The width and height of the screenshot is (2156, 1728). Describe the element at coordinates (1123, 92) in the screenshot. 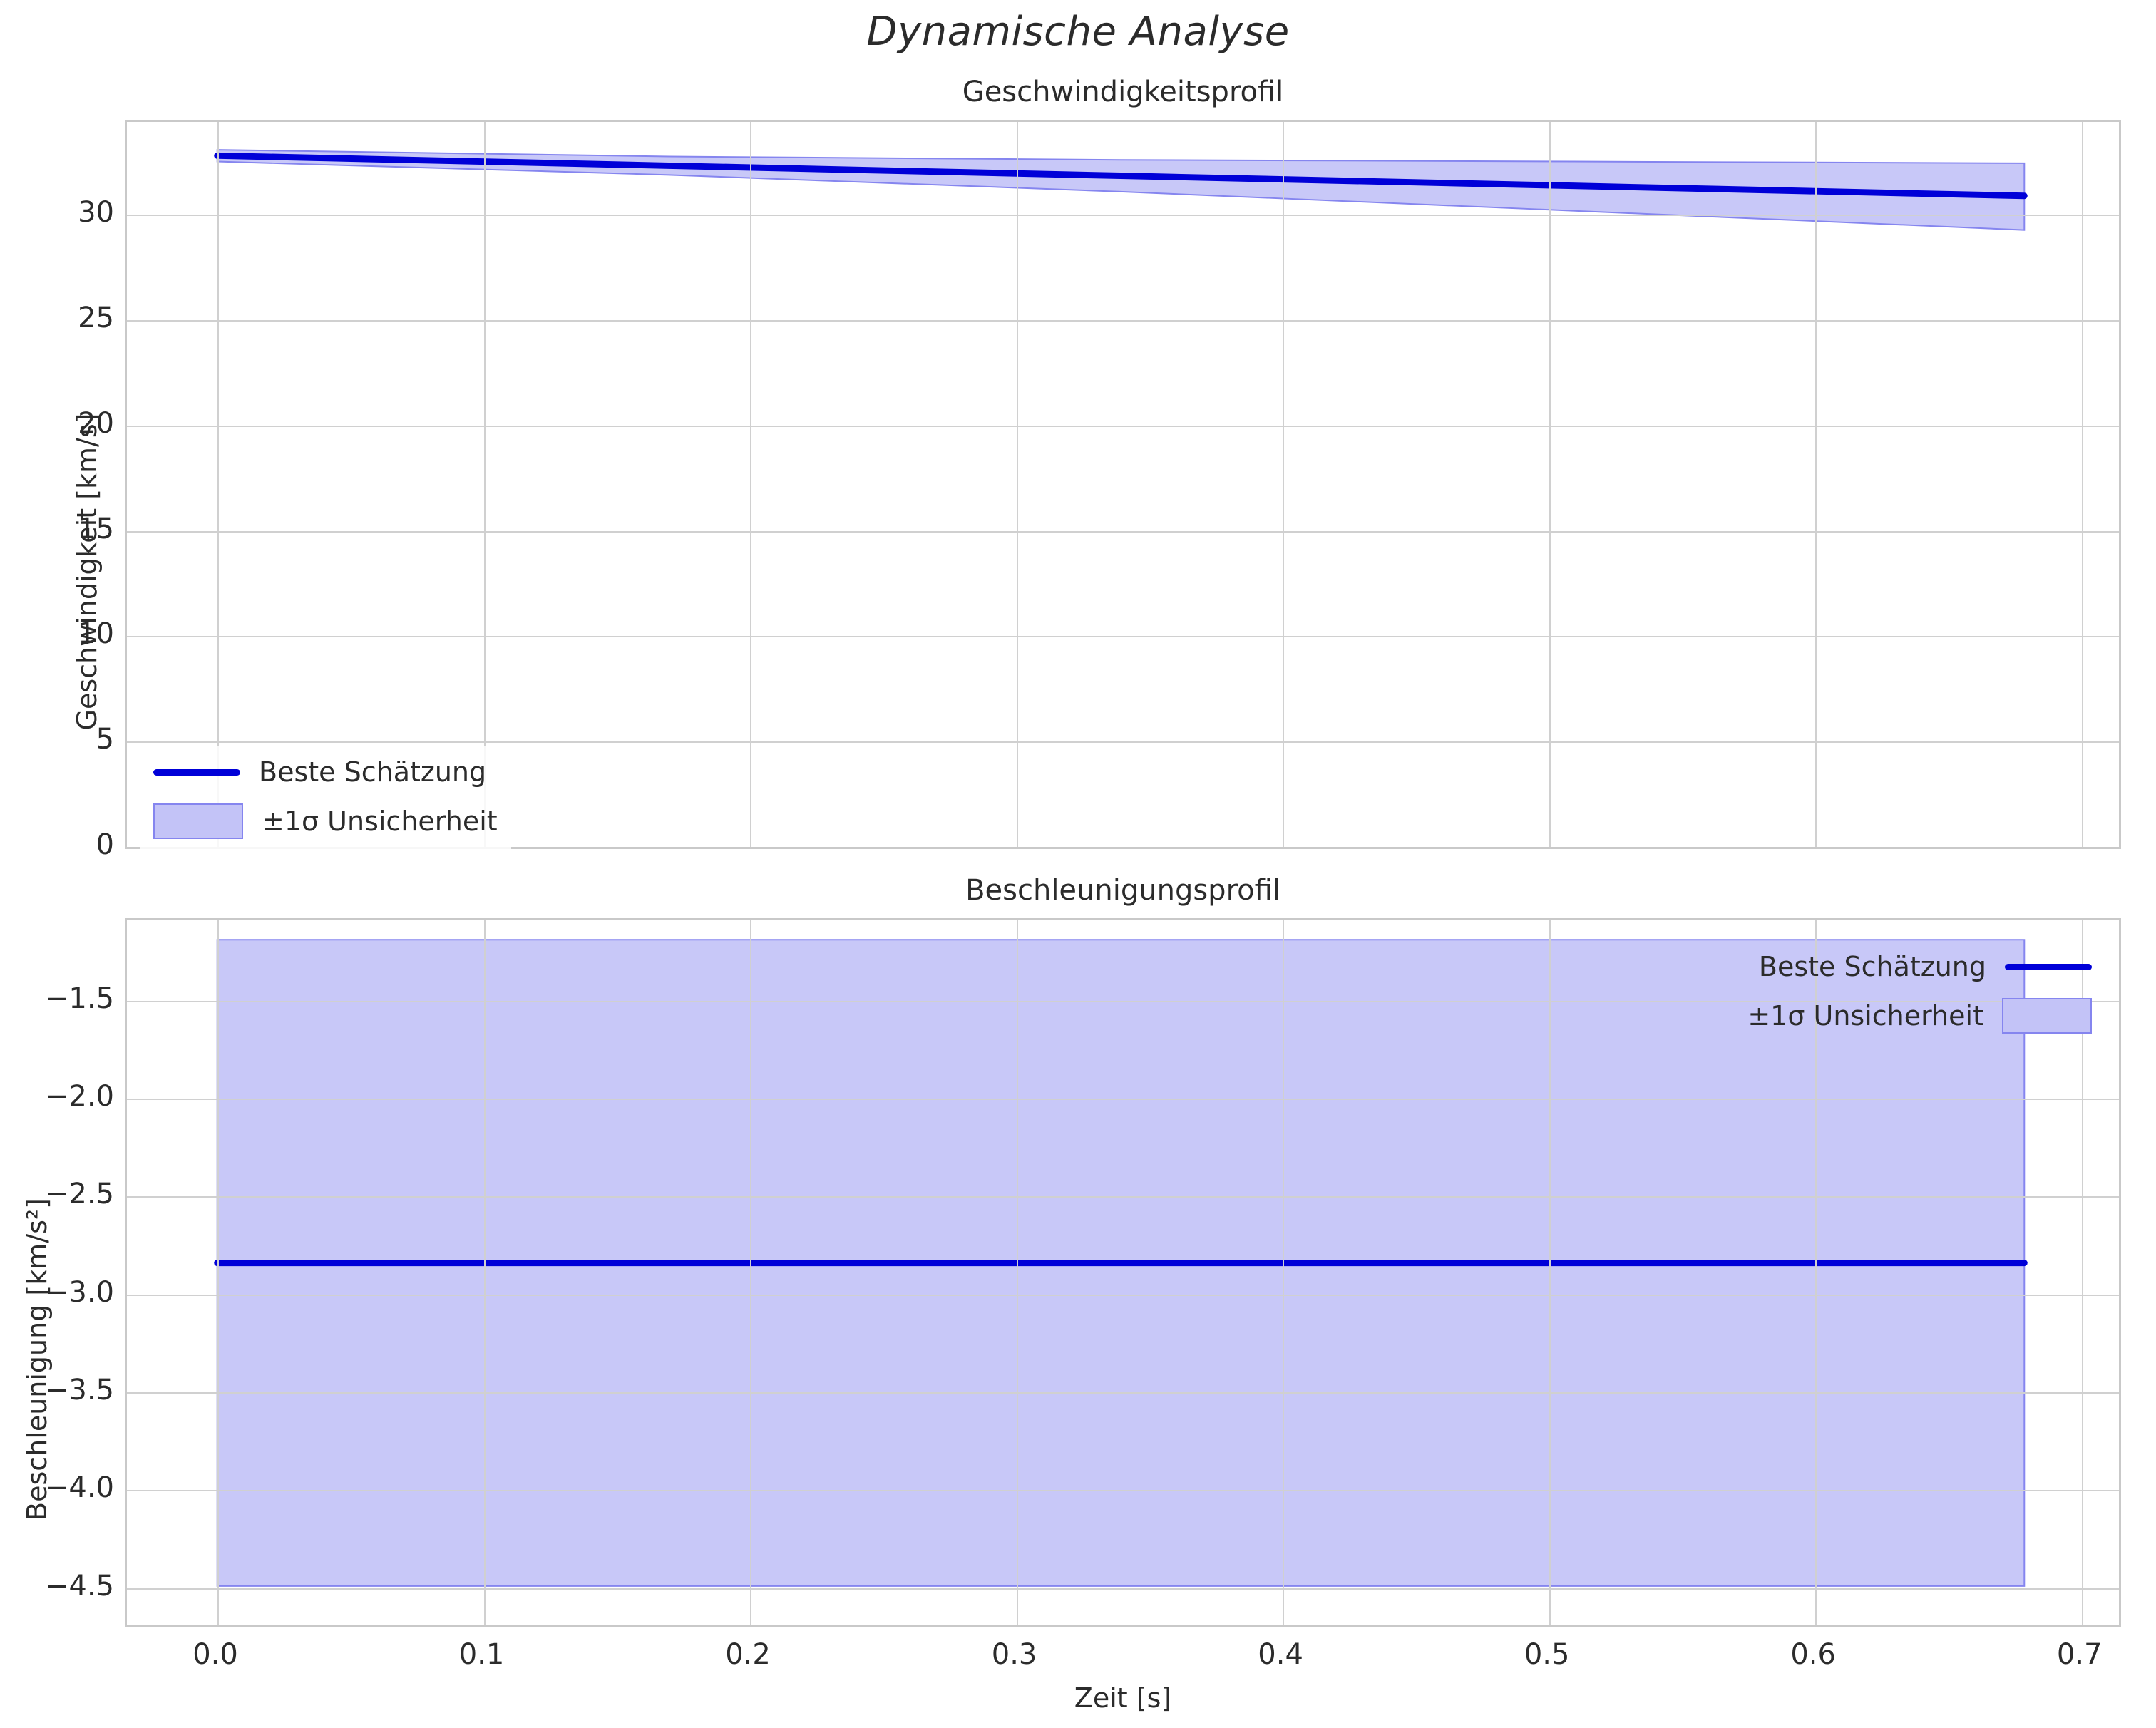

I see `subplot-title-velocity: Geschwindigkeitsprofil` at that location.